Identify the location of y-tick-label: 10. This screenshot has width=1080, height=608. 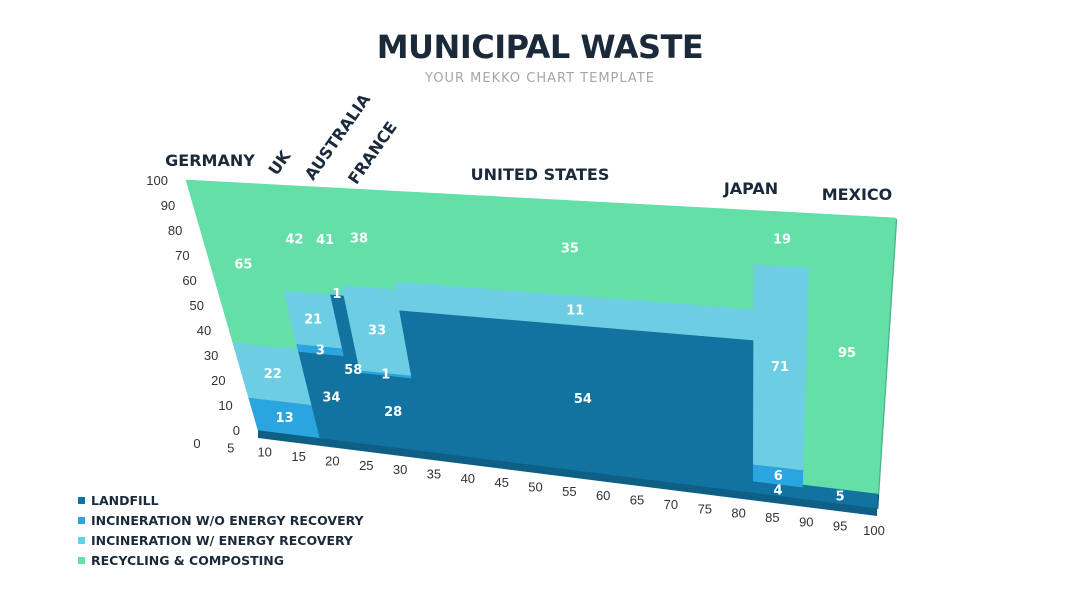
(225, 405).